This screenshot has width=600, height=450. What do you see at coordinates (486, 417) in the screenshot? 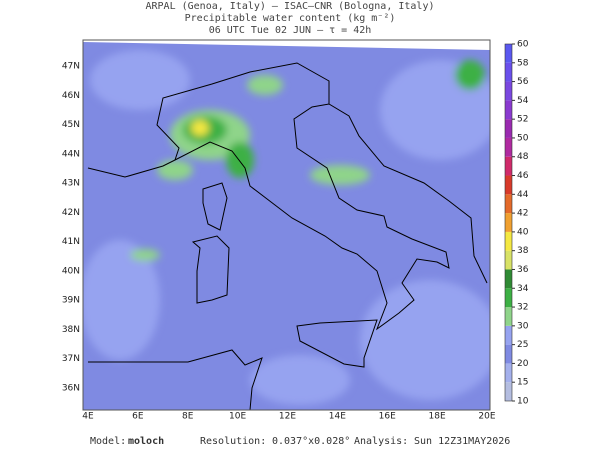
I see `lon-label: 20E` at bounding box center [486, 417].